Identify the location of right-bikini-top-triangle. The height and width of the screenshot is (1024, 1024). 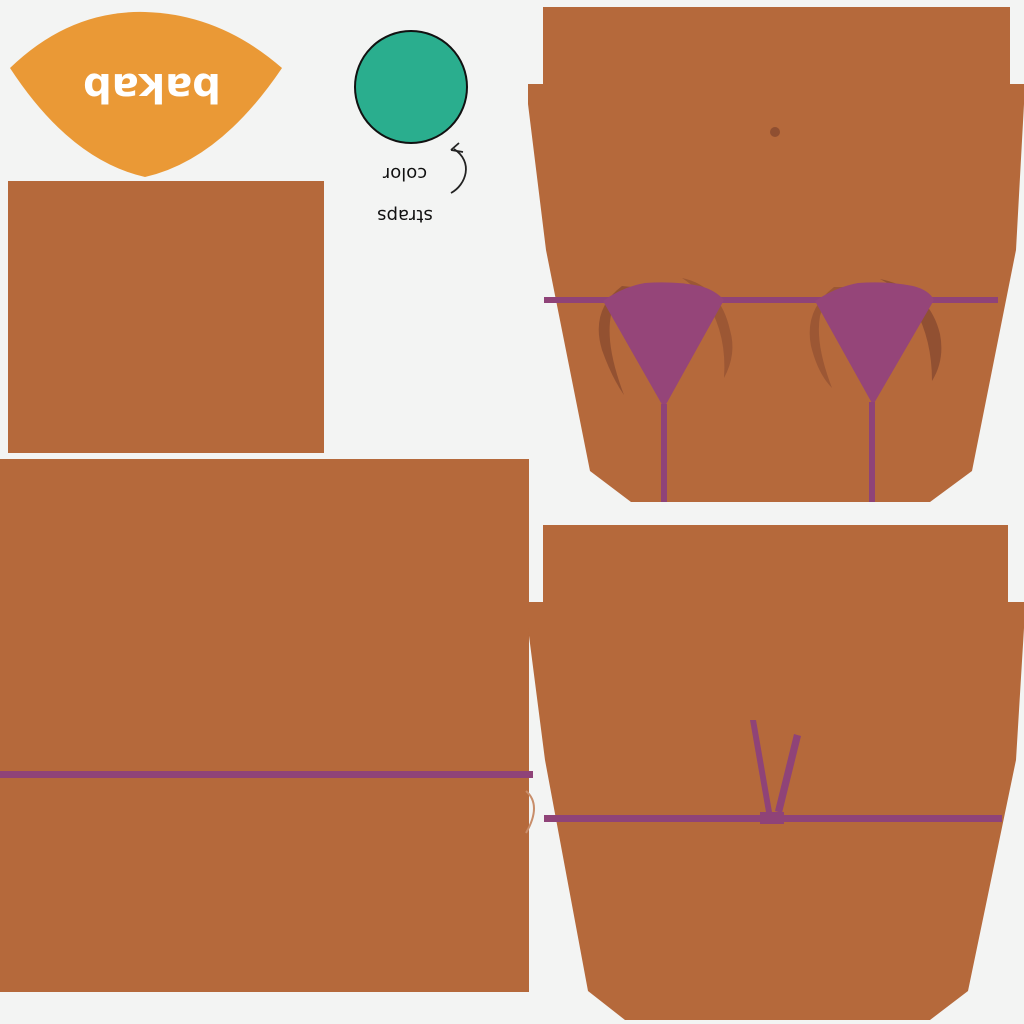
(874, 343).